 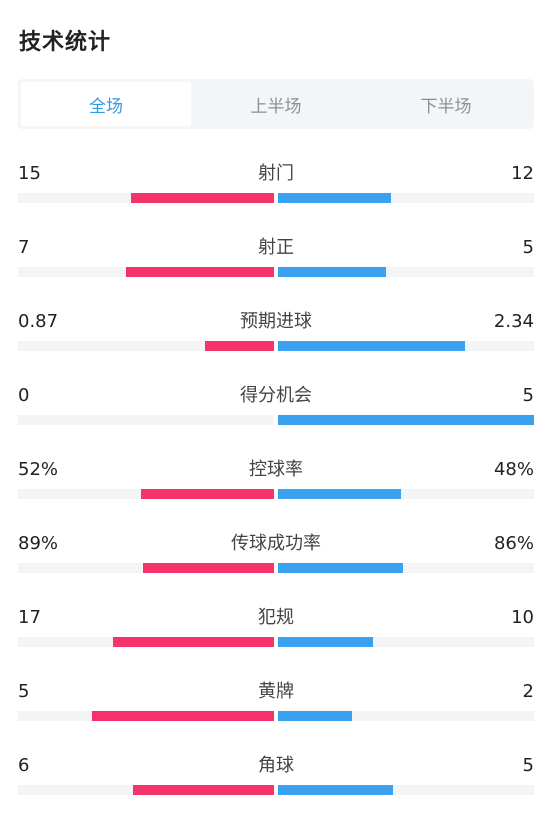 I want to click on stat-name: 犯规, so click(x=276, y=617).